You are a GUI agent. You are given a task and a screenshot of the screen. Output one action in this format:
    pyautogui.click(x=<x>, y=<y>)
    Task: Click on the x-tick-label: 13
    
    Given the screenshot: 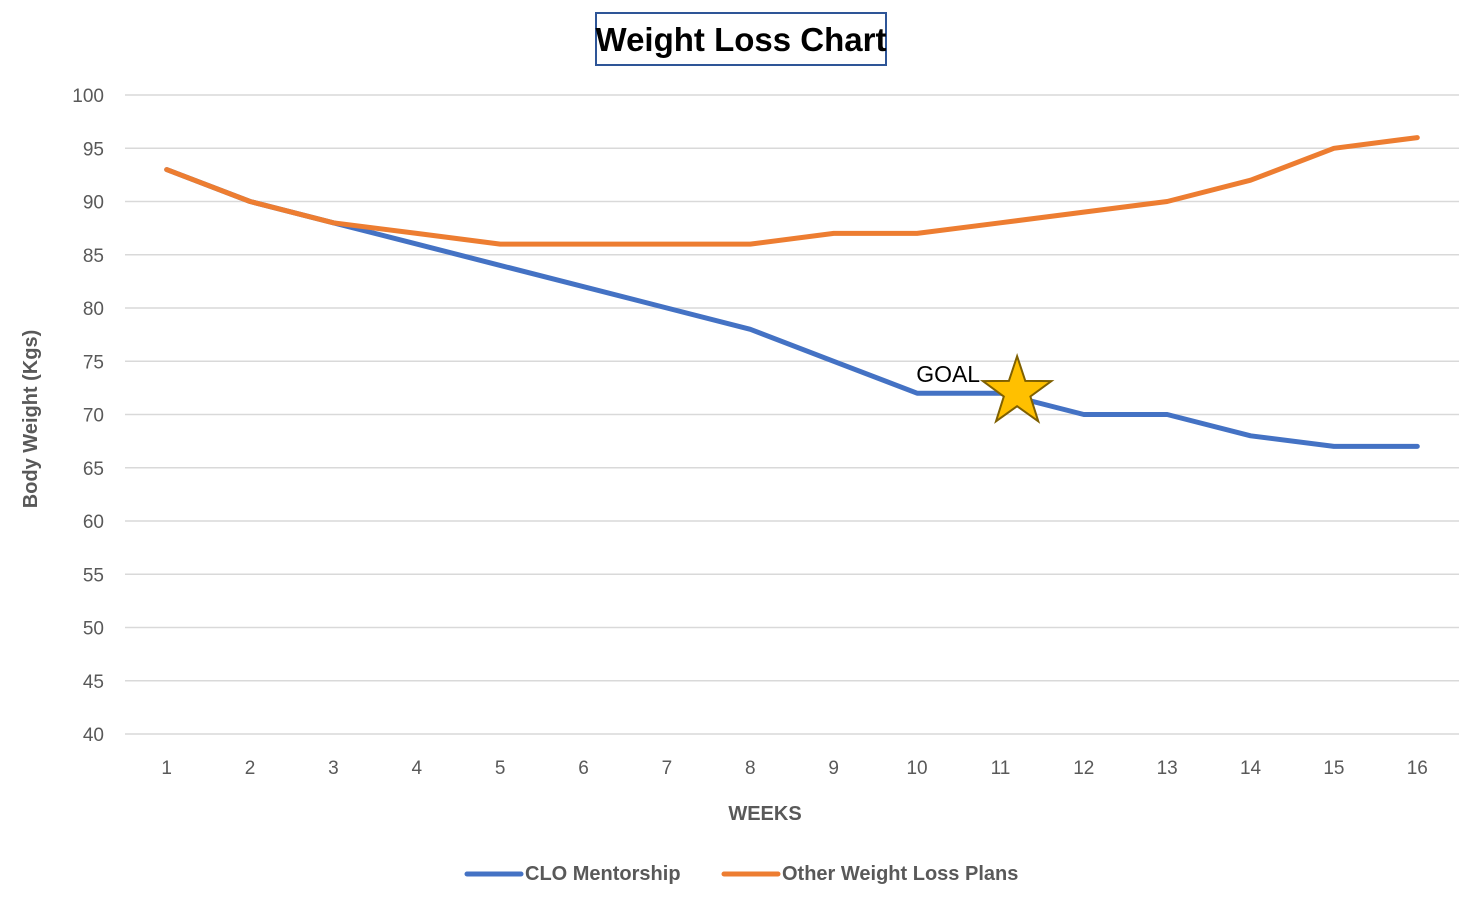 What is the action you would take?
    pyautogui.click(x=1167, y=768)
    